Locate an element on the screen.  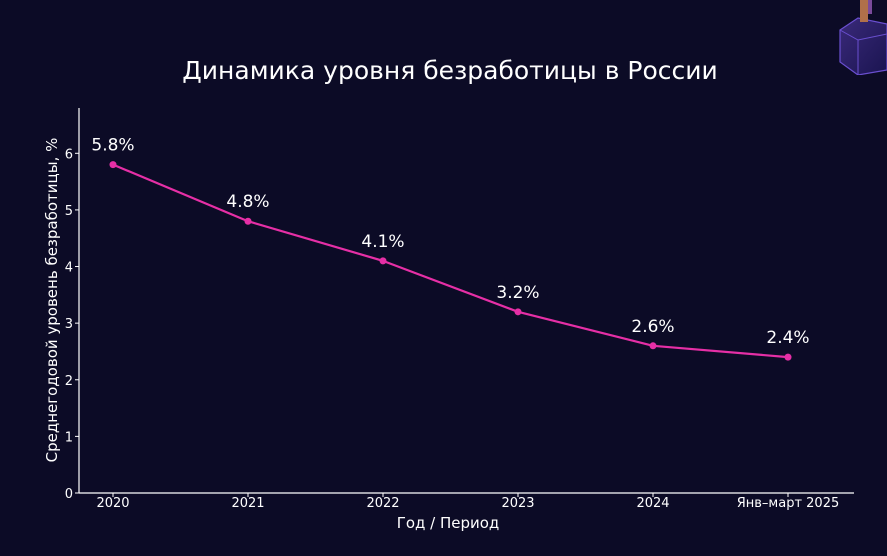
x-axis-ticks: 2020 2021 2022 2023 2024 Янв–март 2025 is located at coordinates (467, 502).